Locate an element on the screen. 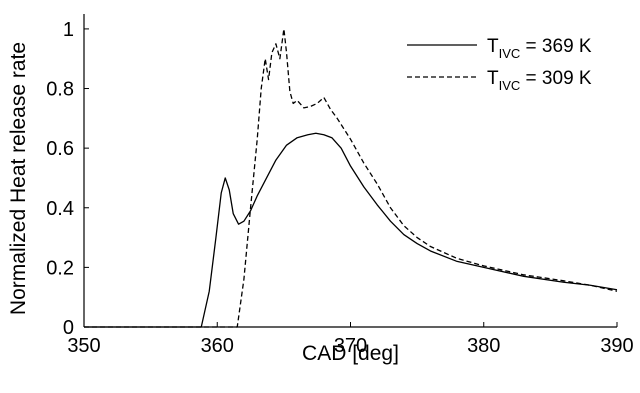  y-tick-label: 1 is located at coordinates (68, 30).